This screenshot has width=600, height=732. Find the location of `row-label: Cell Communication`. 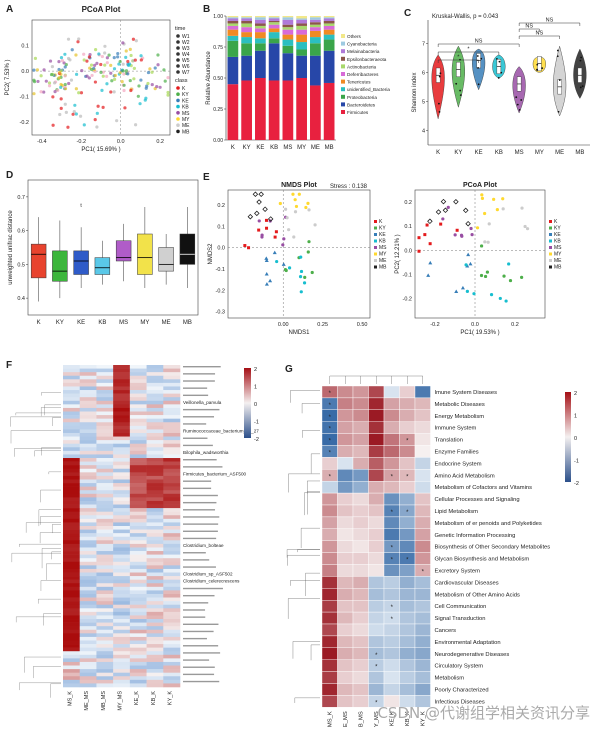

row-label: Cell Communication is located at coordinates (461, 607).